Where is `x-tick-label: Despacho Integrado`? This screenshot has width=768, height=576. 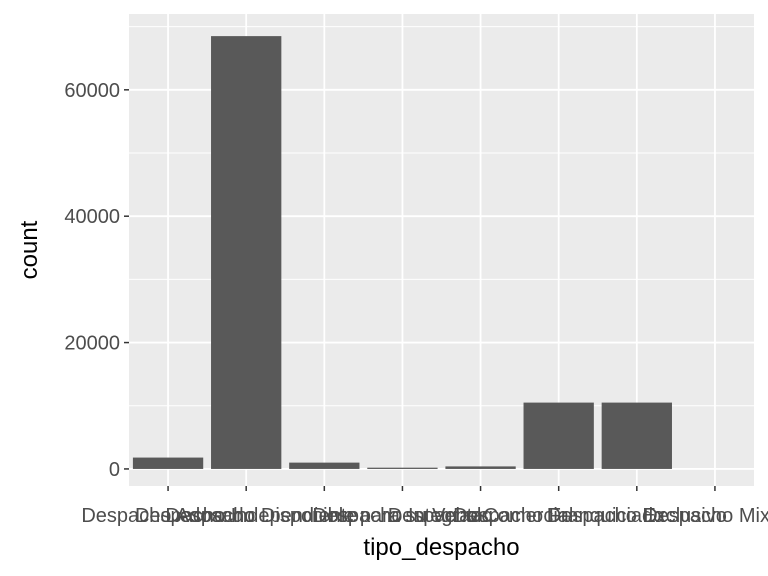 x-tick-label: Despacho Integrado is located at coordinates (402, 516).